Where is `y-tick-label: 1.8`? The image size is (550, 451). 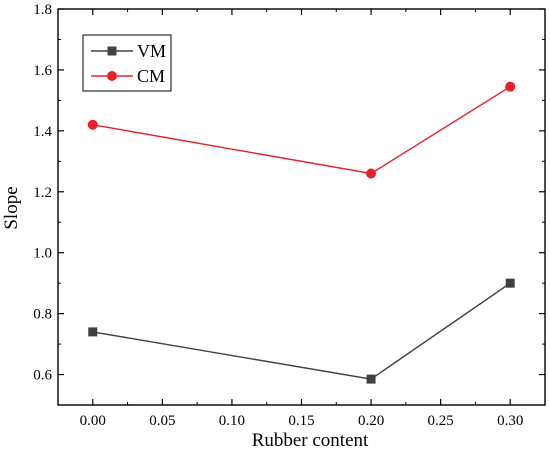 y-tick-label: 1.8 is located at coordinates (42, 10).